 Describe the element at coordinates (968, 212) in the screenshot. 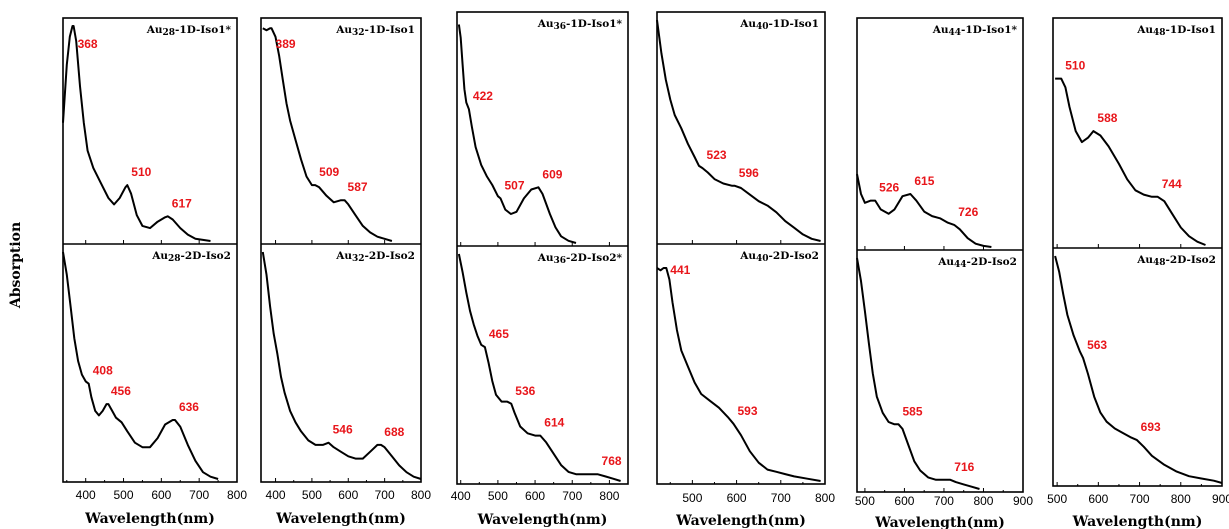

I see `peak-label: 726` at that location.